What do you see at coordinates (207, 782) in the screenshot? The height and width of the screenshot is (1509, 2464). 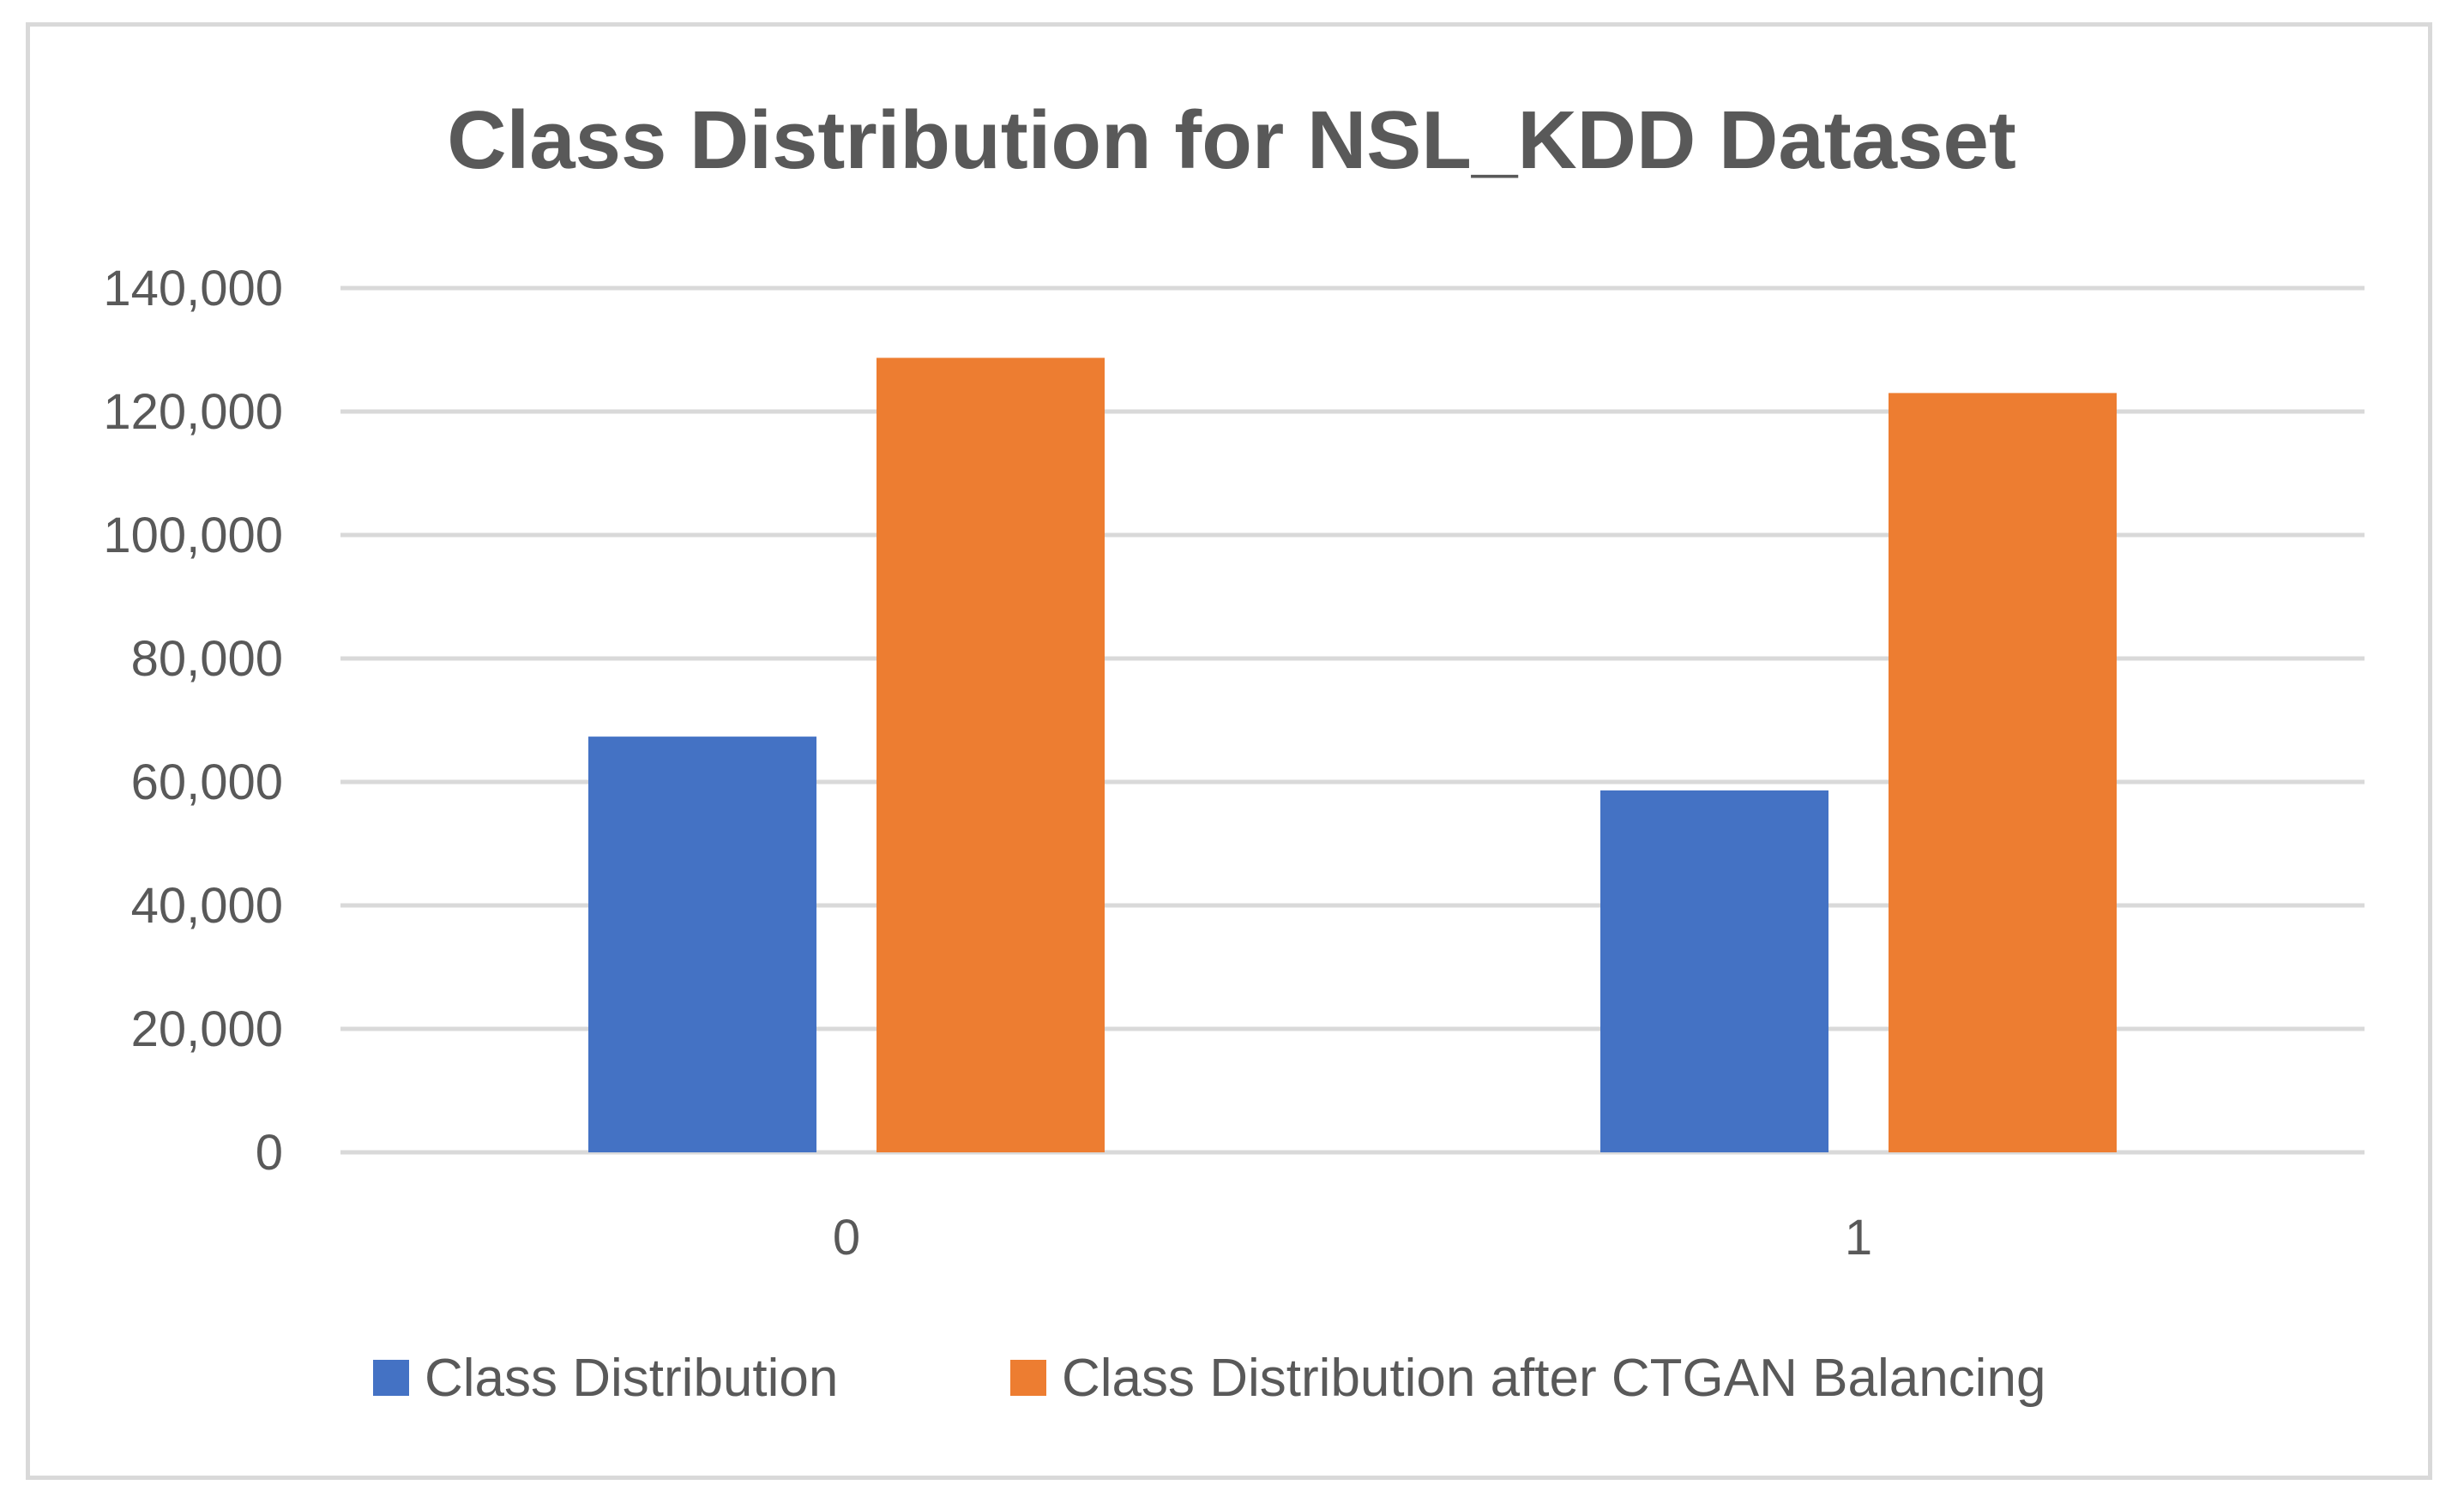 I see `y-tick-label: 60,000` at bounding box center [207, 782].